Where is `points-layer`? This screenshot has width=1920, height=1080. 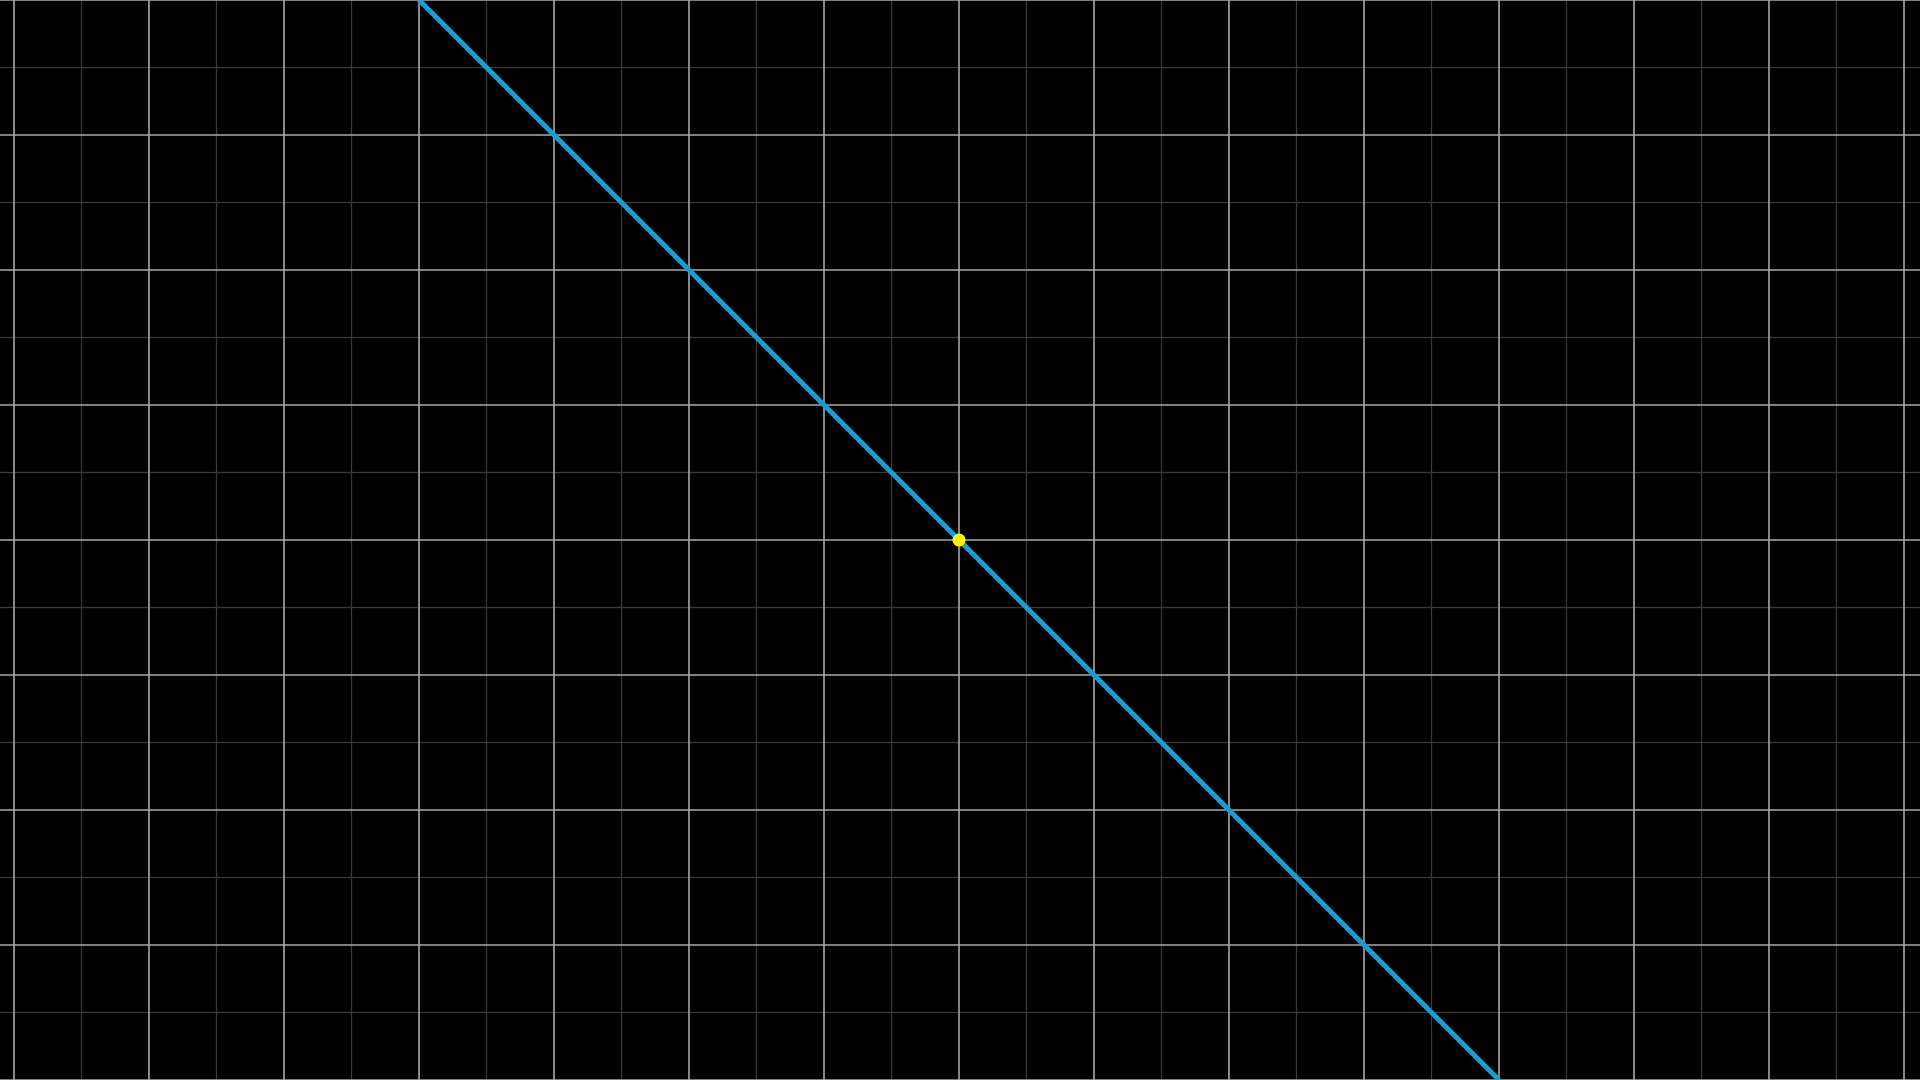
points-layer is located at coordinates (959, 540).